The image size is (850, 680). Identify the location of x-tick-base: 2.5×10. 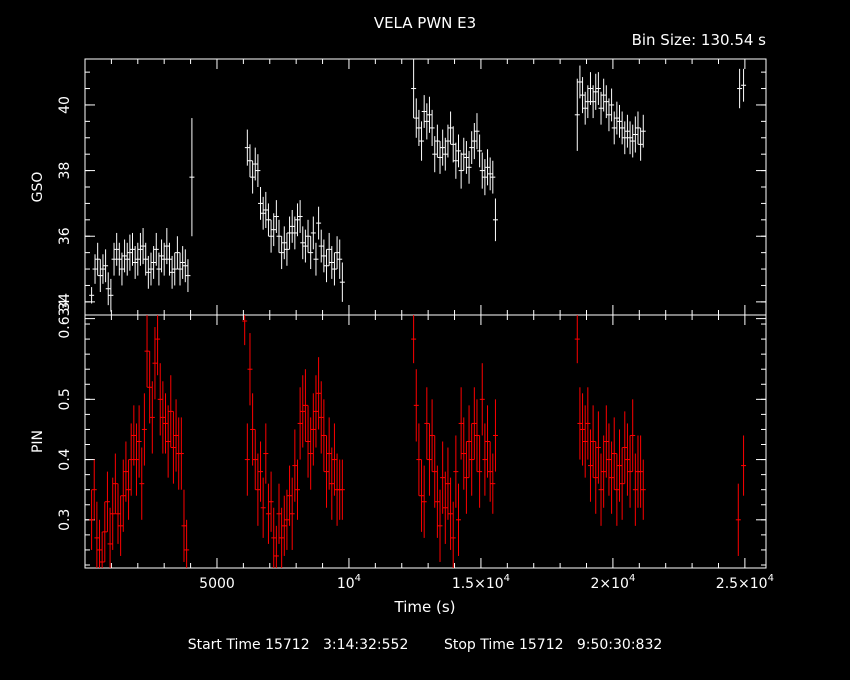
(742, 584).